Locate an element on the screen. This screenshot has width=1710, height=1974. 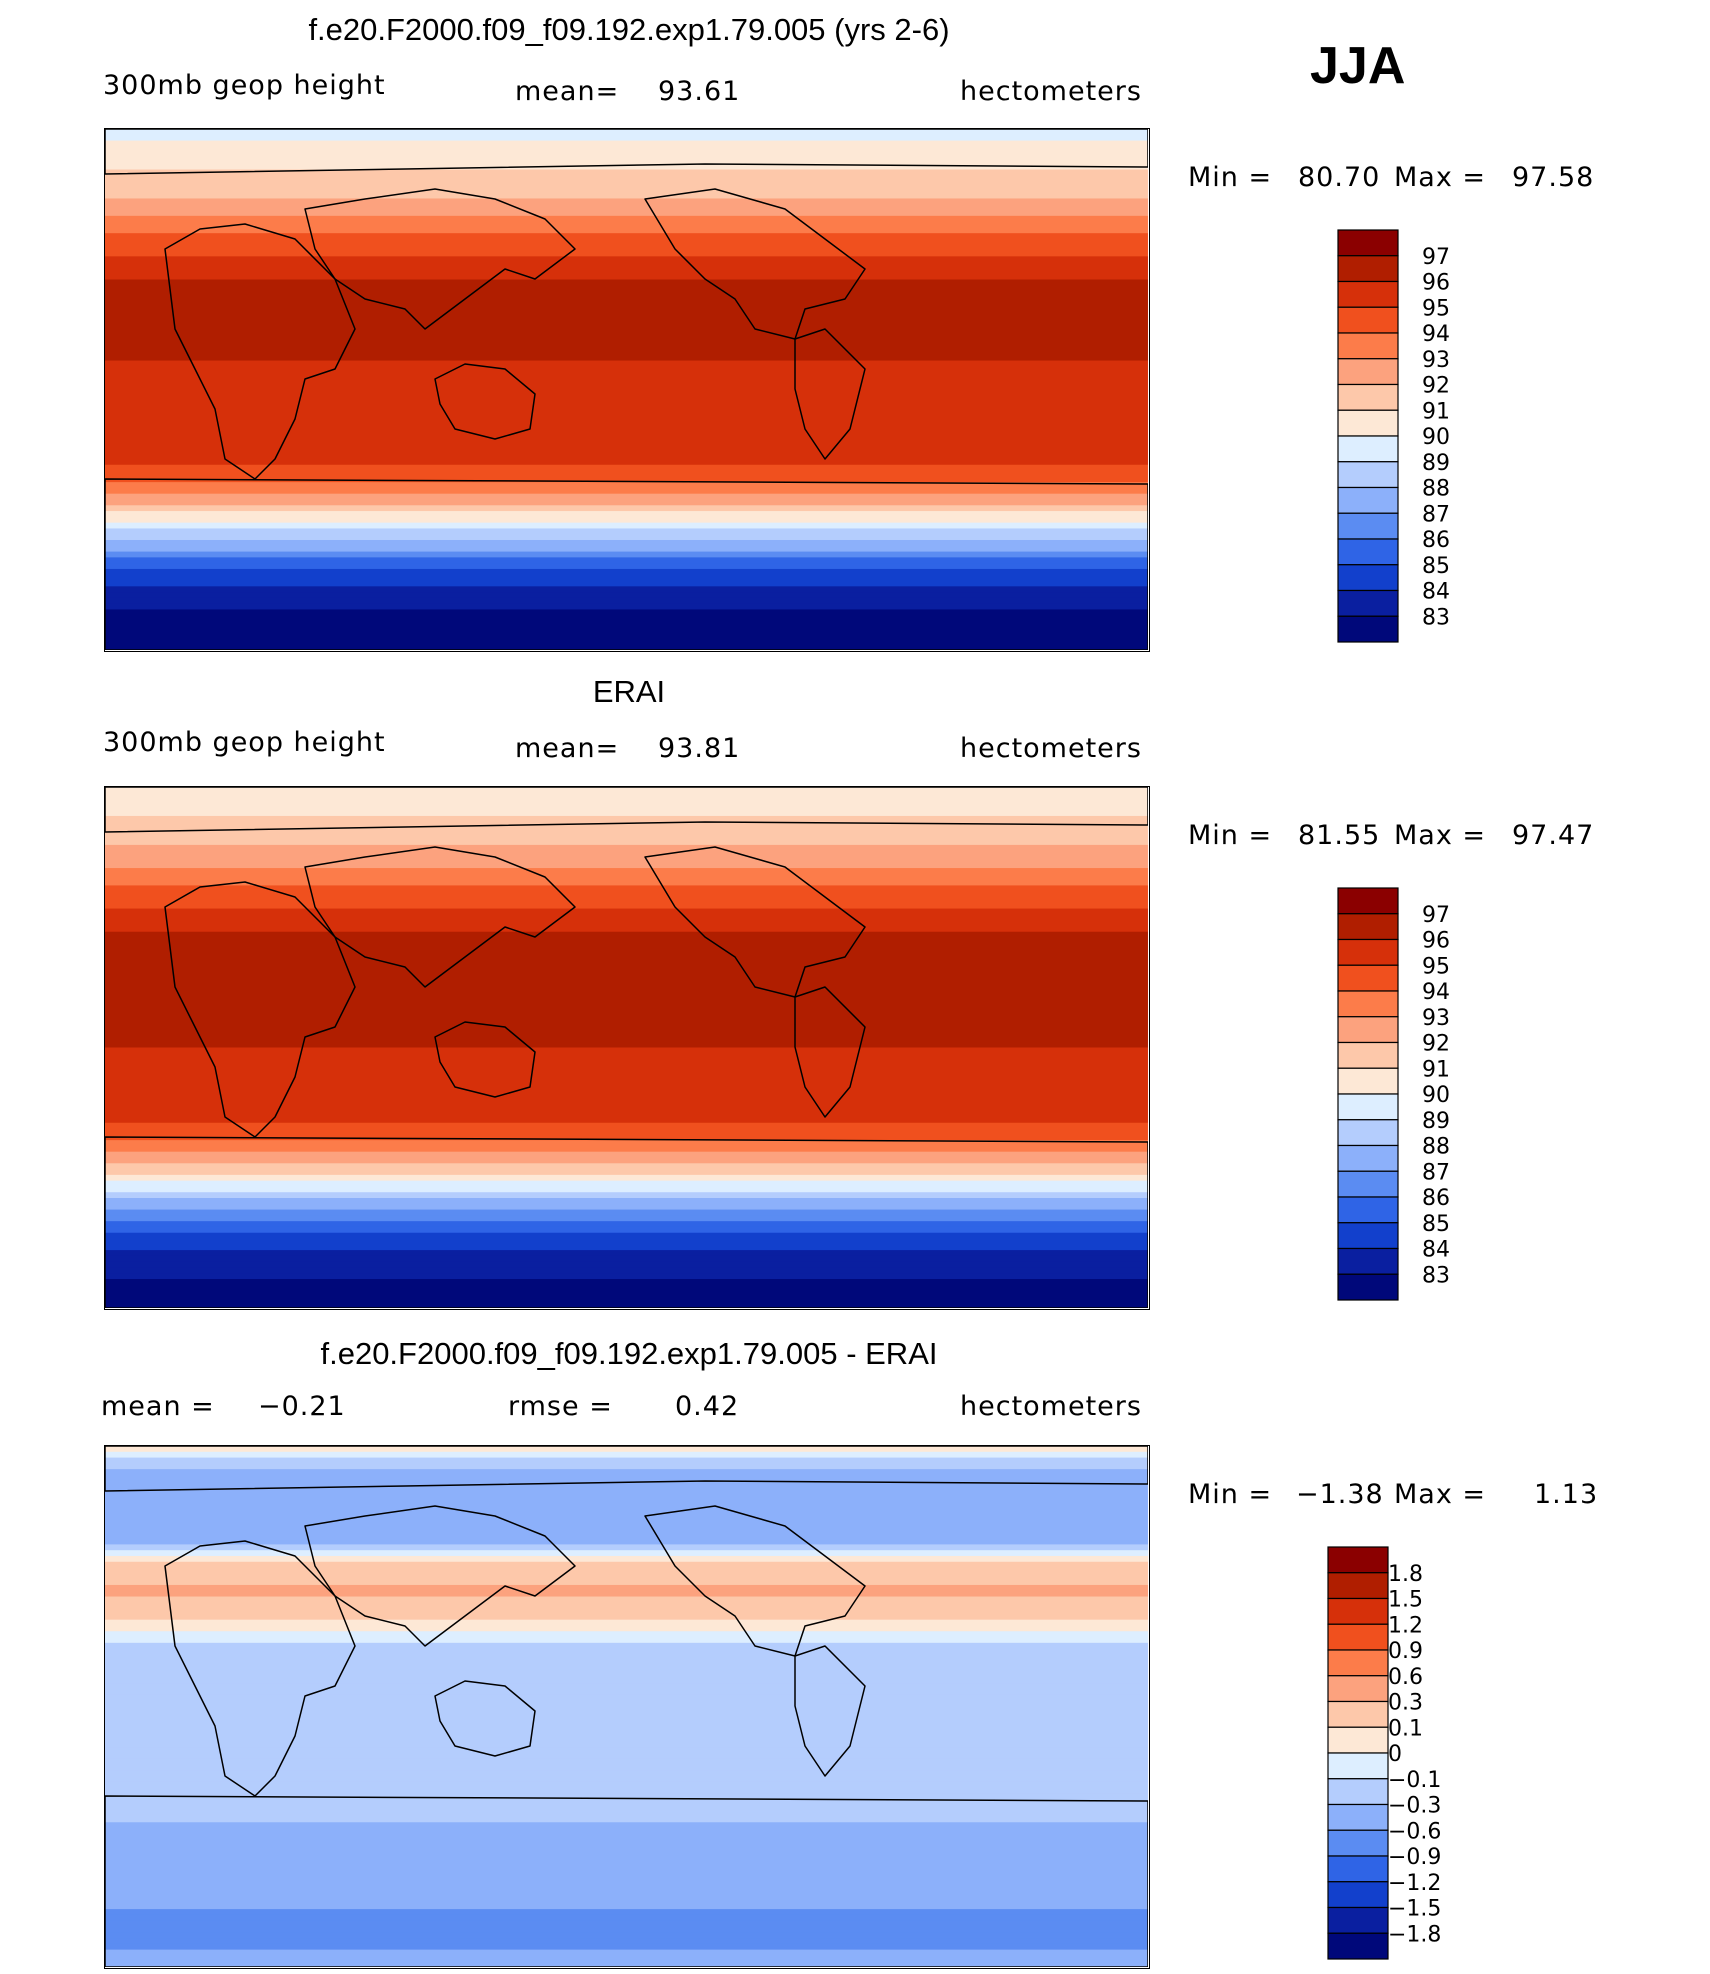
panel3-rmse-label: rmse = is located at coordinates (560, 1406).